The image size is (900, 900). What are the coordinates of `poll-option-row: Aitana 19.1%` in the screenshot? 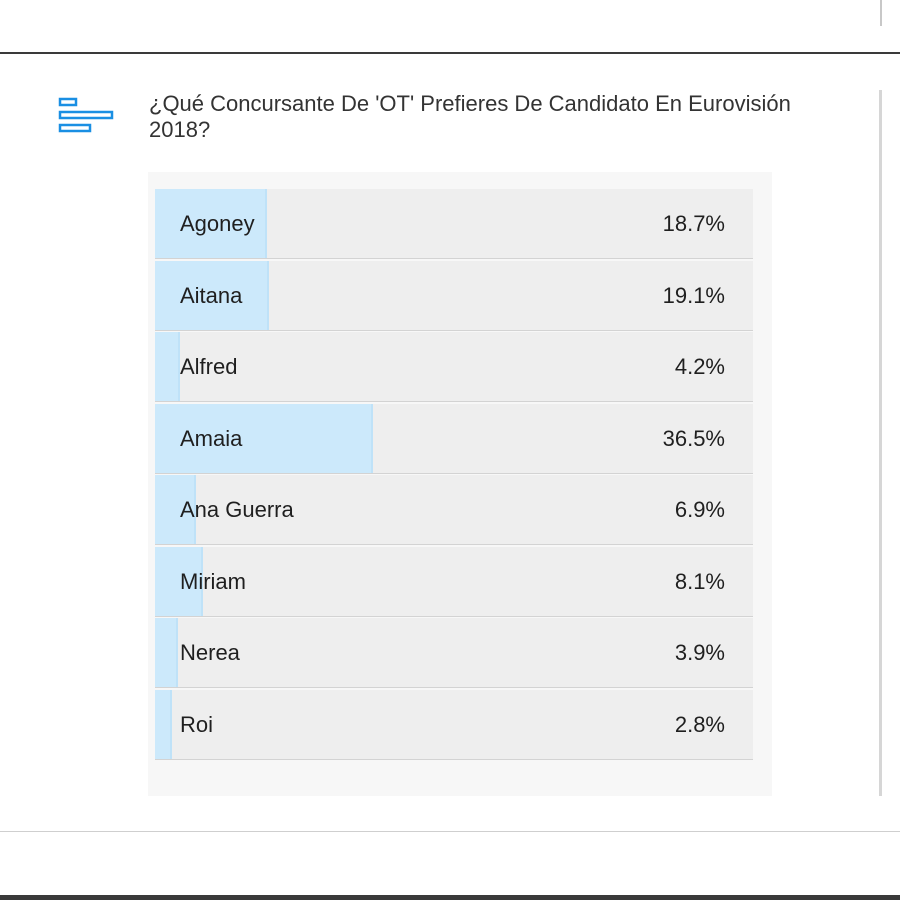 It's located at (454, 295).